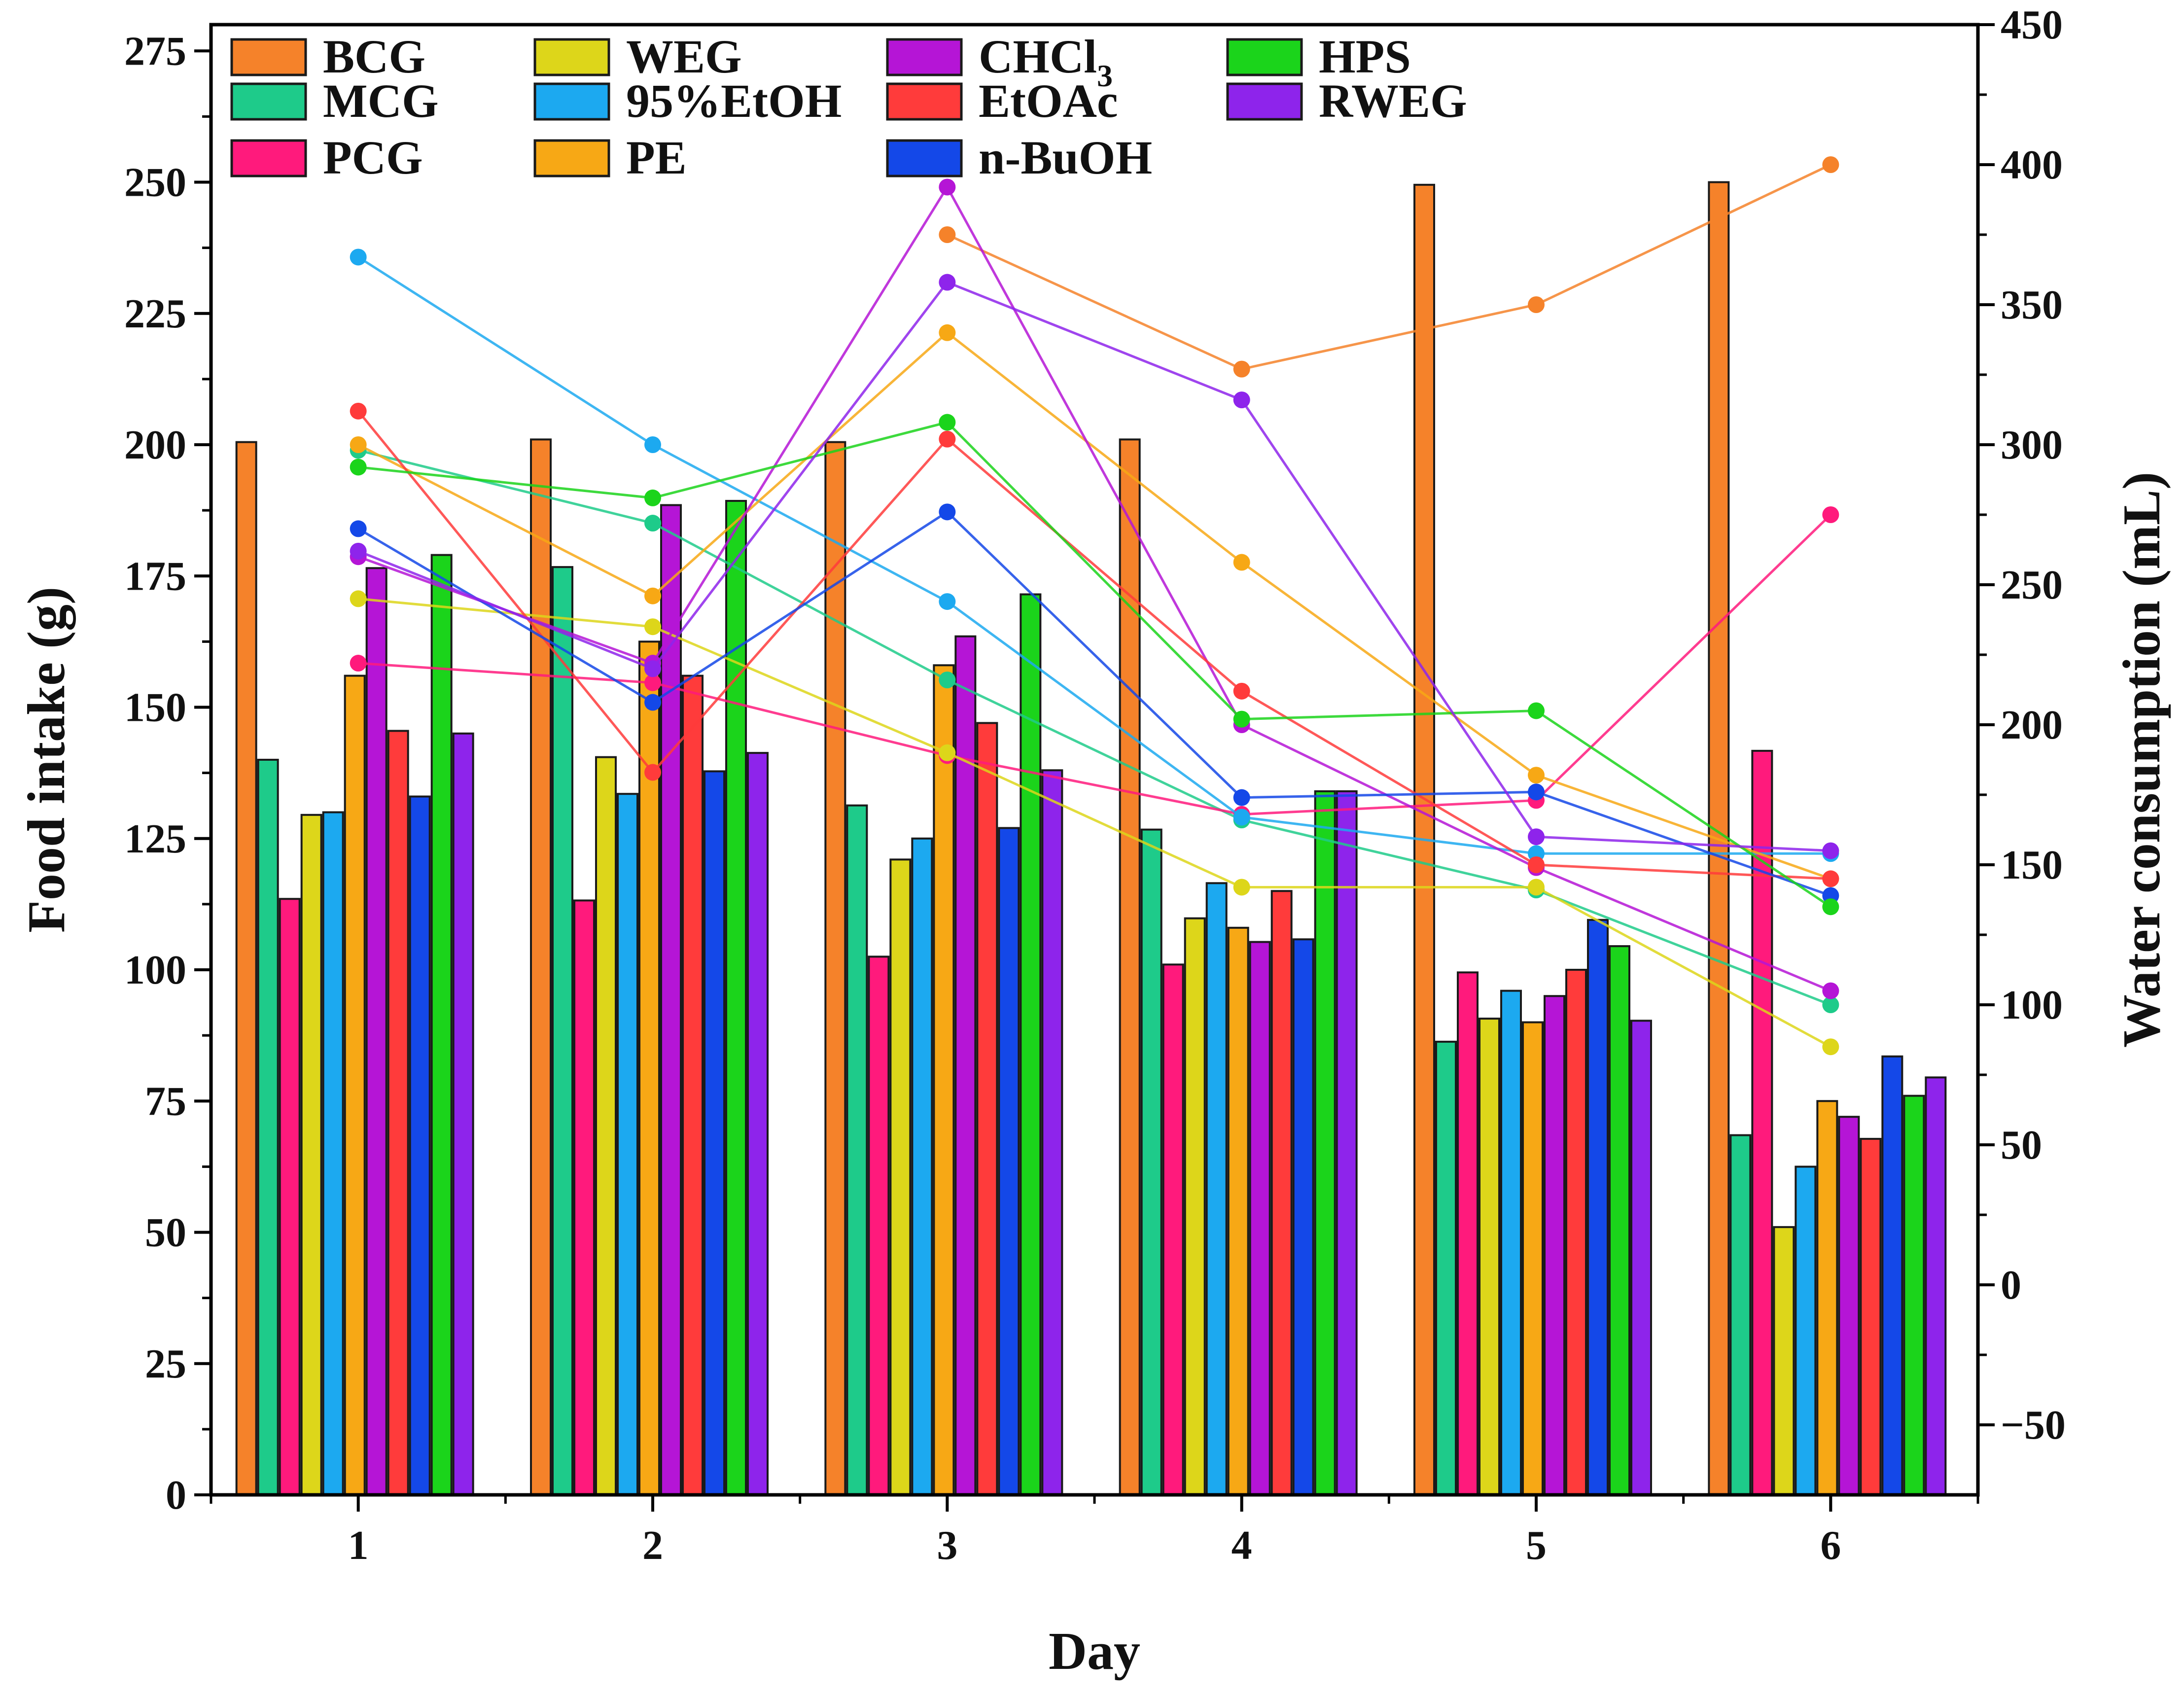 This screenshot has width=2184, height=1697. Describe the element at coordinates (155, 576) in the screenshot. I see `y-tick-label-175: 175` at that location.